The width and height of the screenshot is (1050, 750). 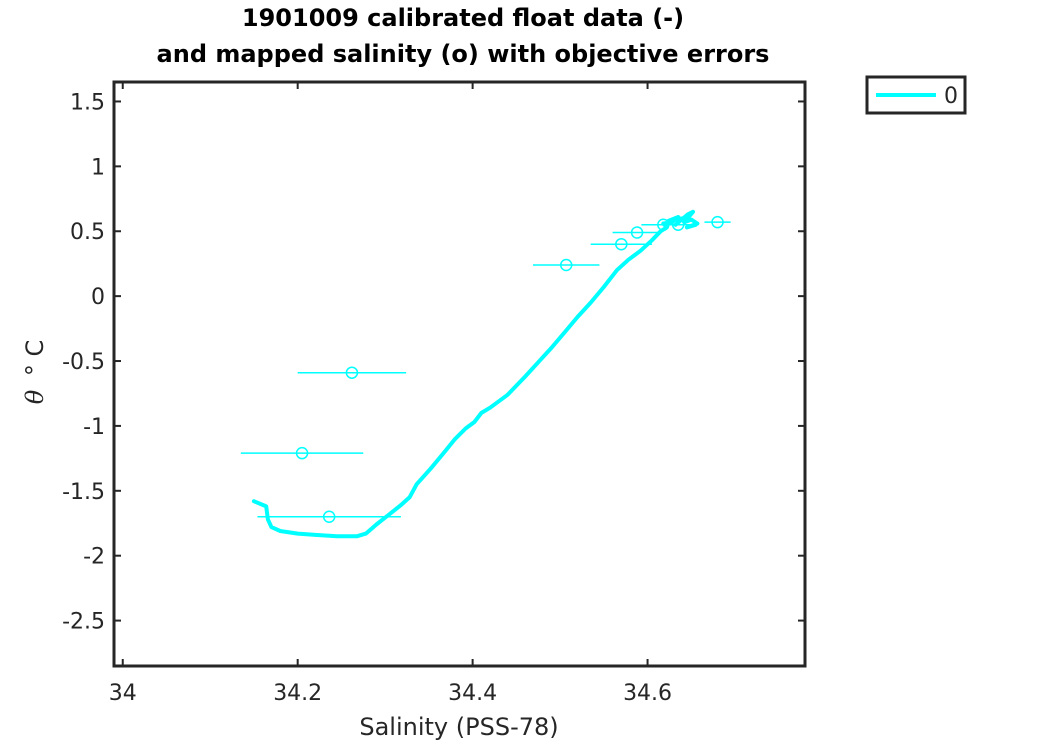 What do you see at coordinates (123, 693) in the screenshot?
I see `x-tick-label: 34` at bounding box center [123, 693].